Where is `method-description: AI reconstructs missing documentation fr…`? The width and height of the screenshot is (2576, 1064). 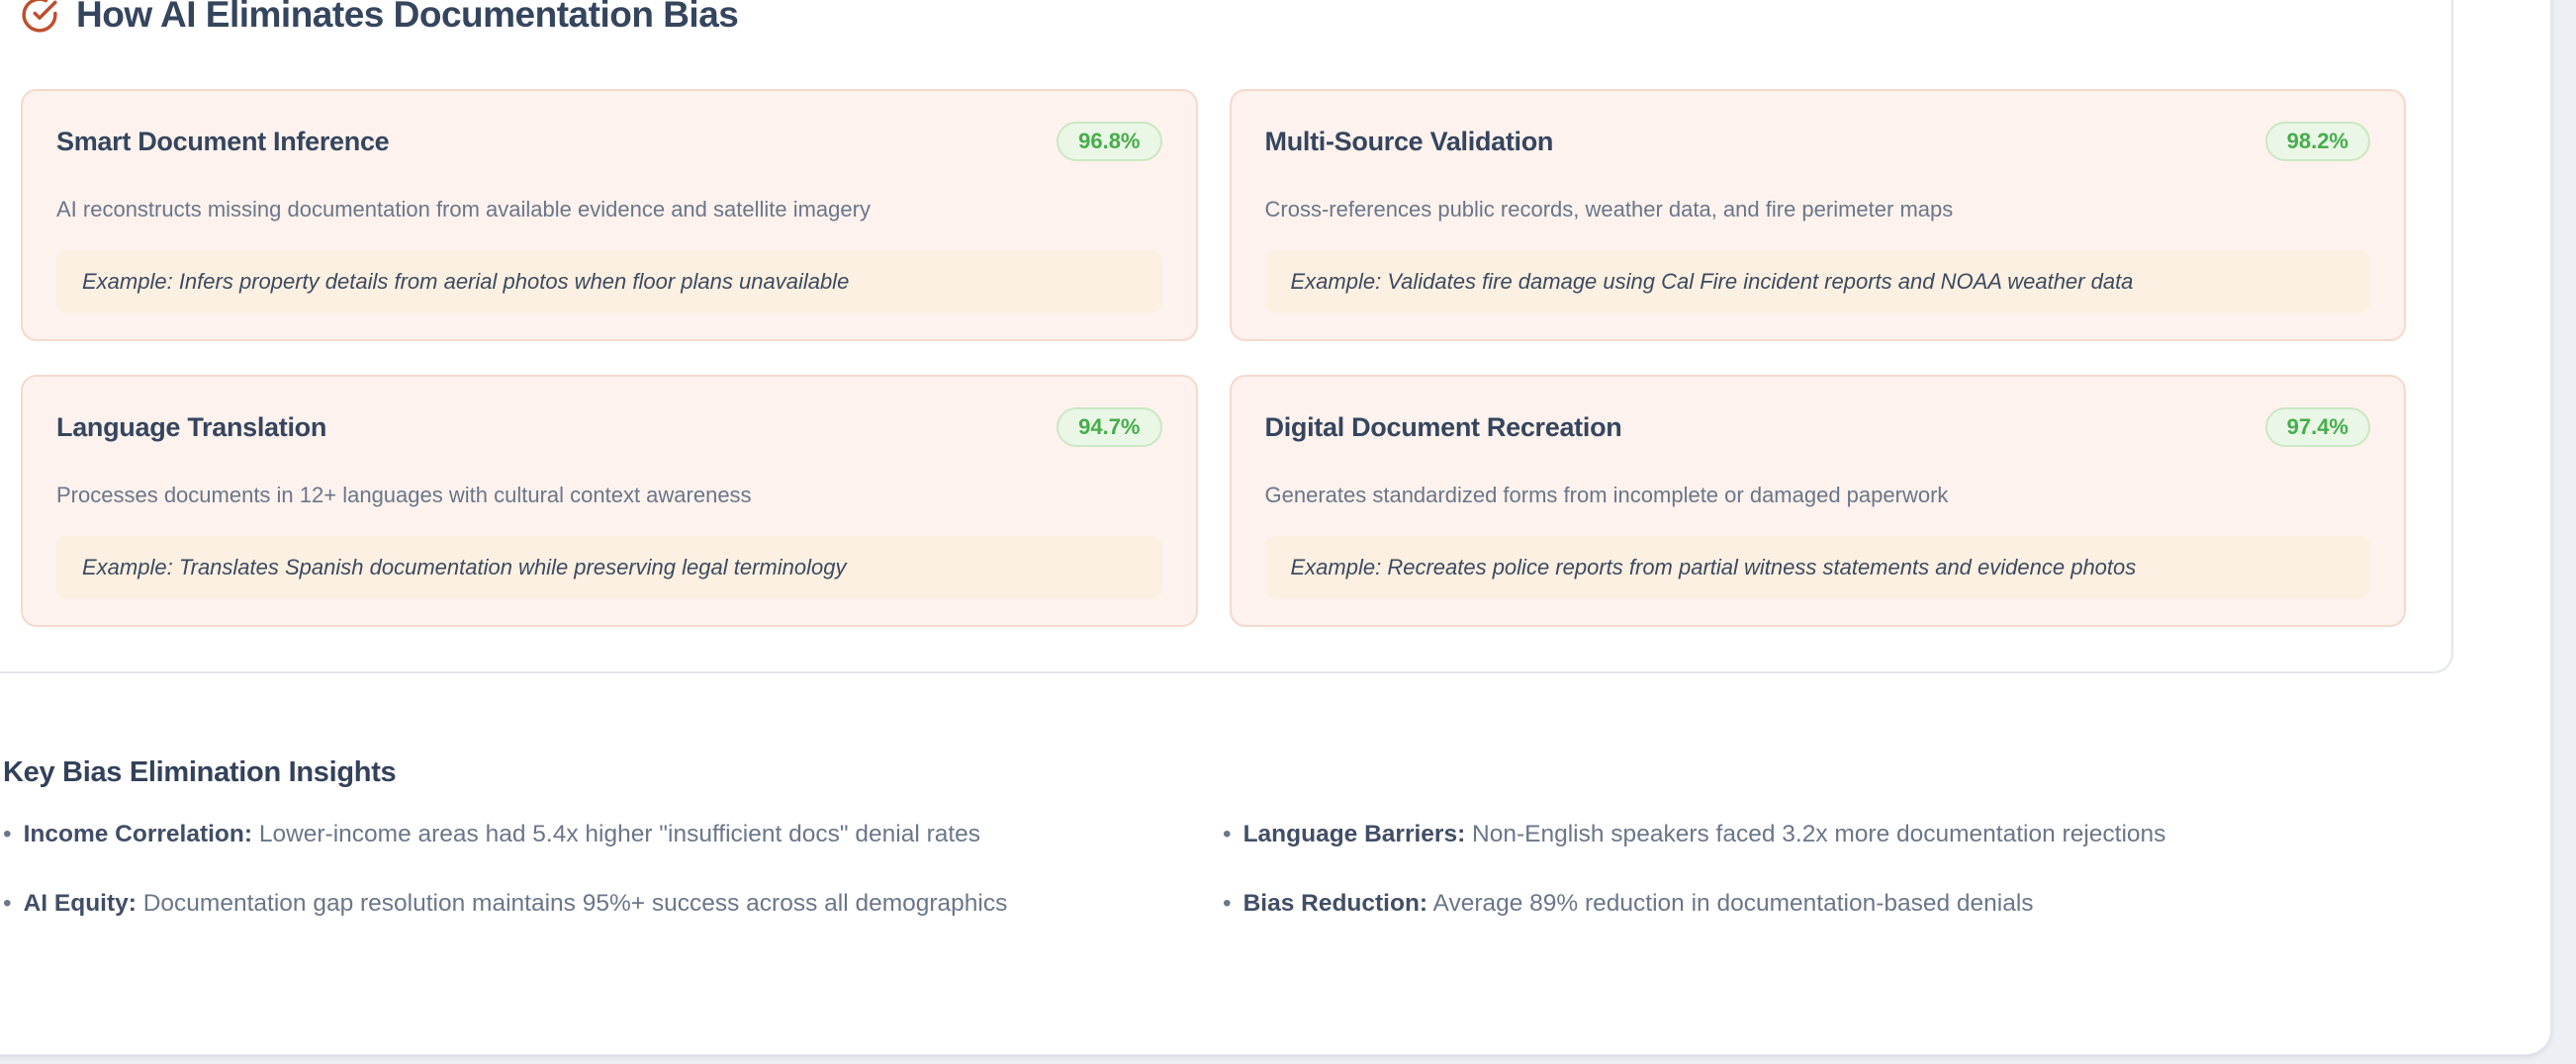
method-description: AI reconstructs missing documentation fr… is located at coordinates (463, 209).